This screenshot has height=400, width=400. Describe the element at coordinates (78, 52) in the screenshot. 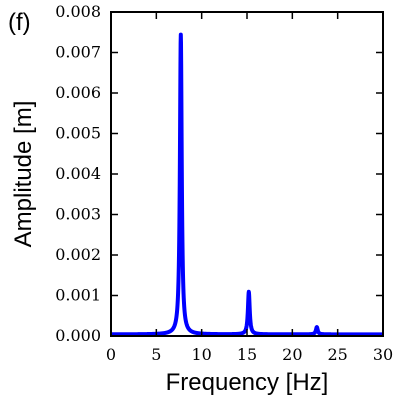

I see `y-tick-label: 0.007` at that location.